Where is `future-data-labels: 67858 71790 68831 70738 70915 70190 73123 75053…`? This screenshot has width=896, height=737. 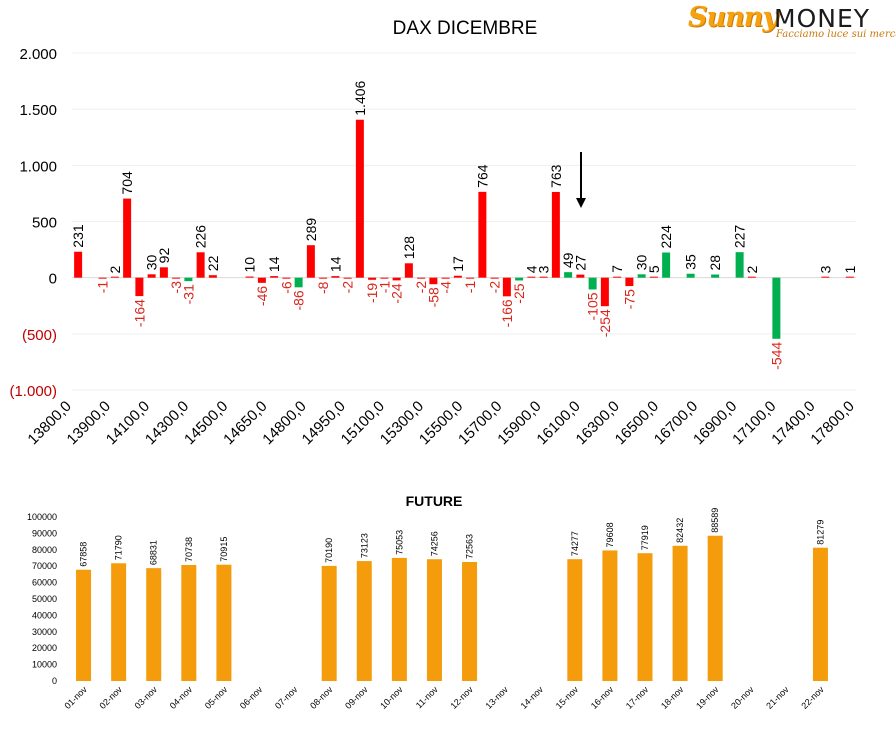 future-data-labels: 67858 71790 68831 70738 70915 70190 73123 75053… is located at coordinates (452, 537).